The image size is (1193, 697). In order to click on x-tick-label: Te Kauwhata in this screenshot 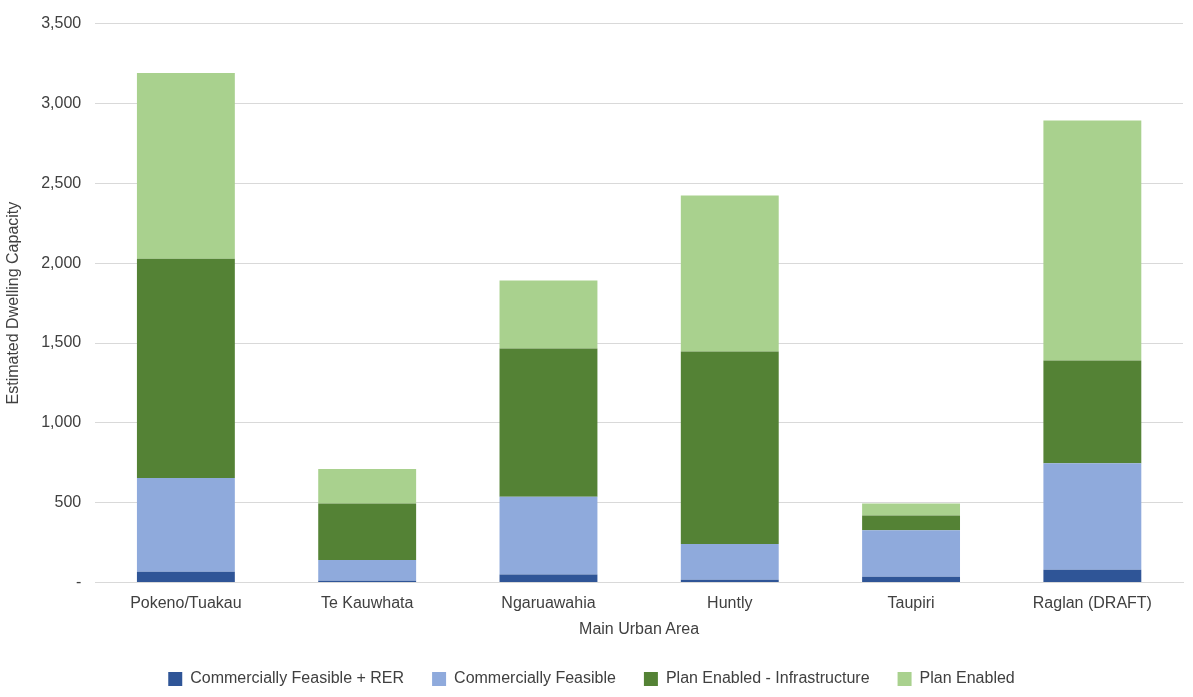, I will do `click(367, 602)`.